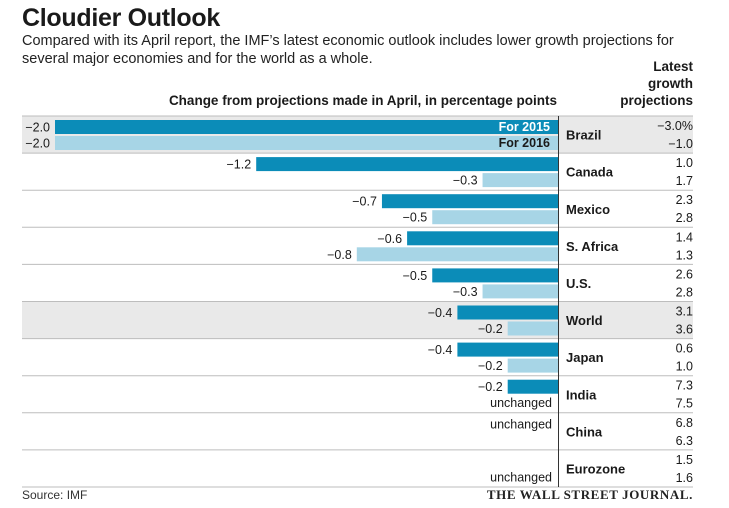 The image size is (729, 508). I want to click on bar-value-2016-mexico: −0.5, so click(415, 218).